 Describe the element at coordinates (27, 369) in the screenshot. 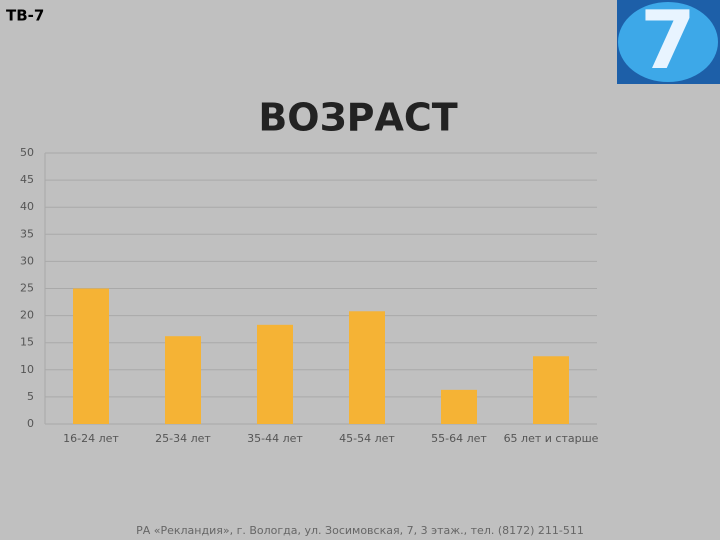

I see `y-tick-label: 10` at that location.